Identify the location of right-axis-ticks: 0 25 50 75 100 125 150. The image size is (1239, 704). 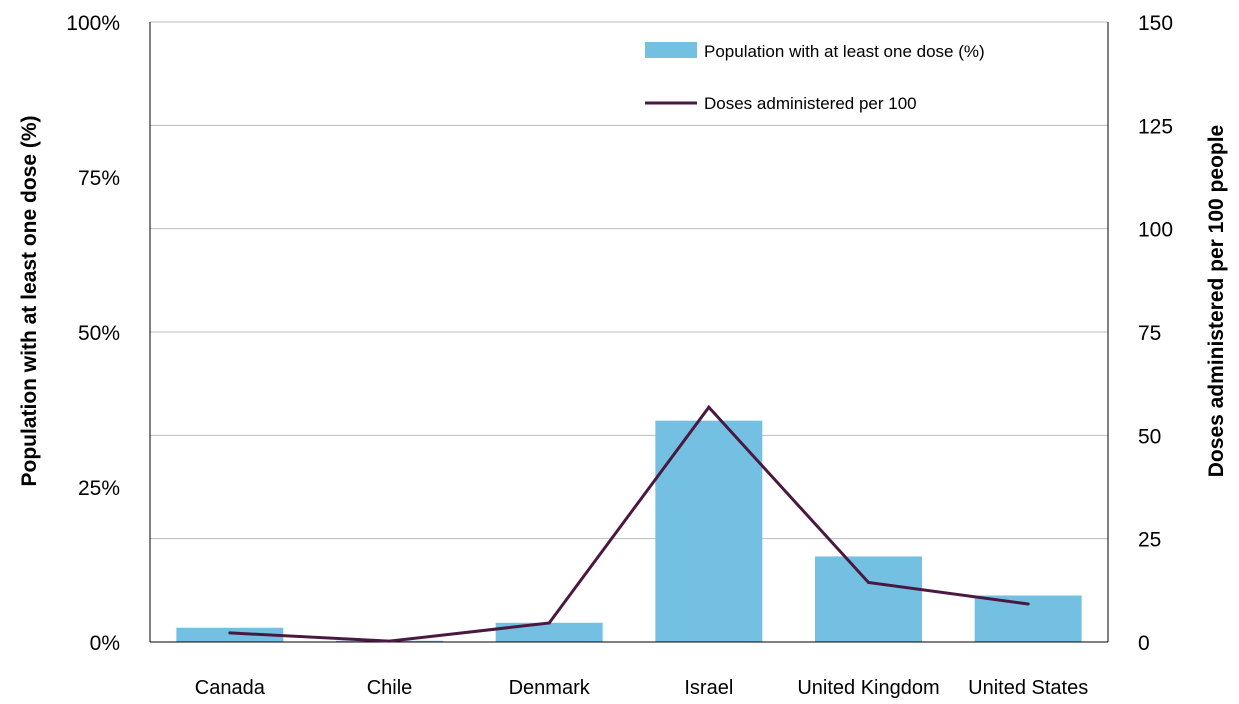
(1155, 333).